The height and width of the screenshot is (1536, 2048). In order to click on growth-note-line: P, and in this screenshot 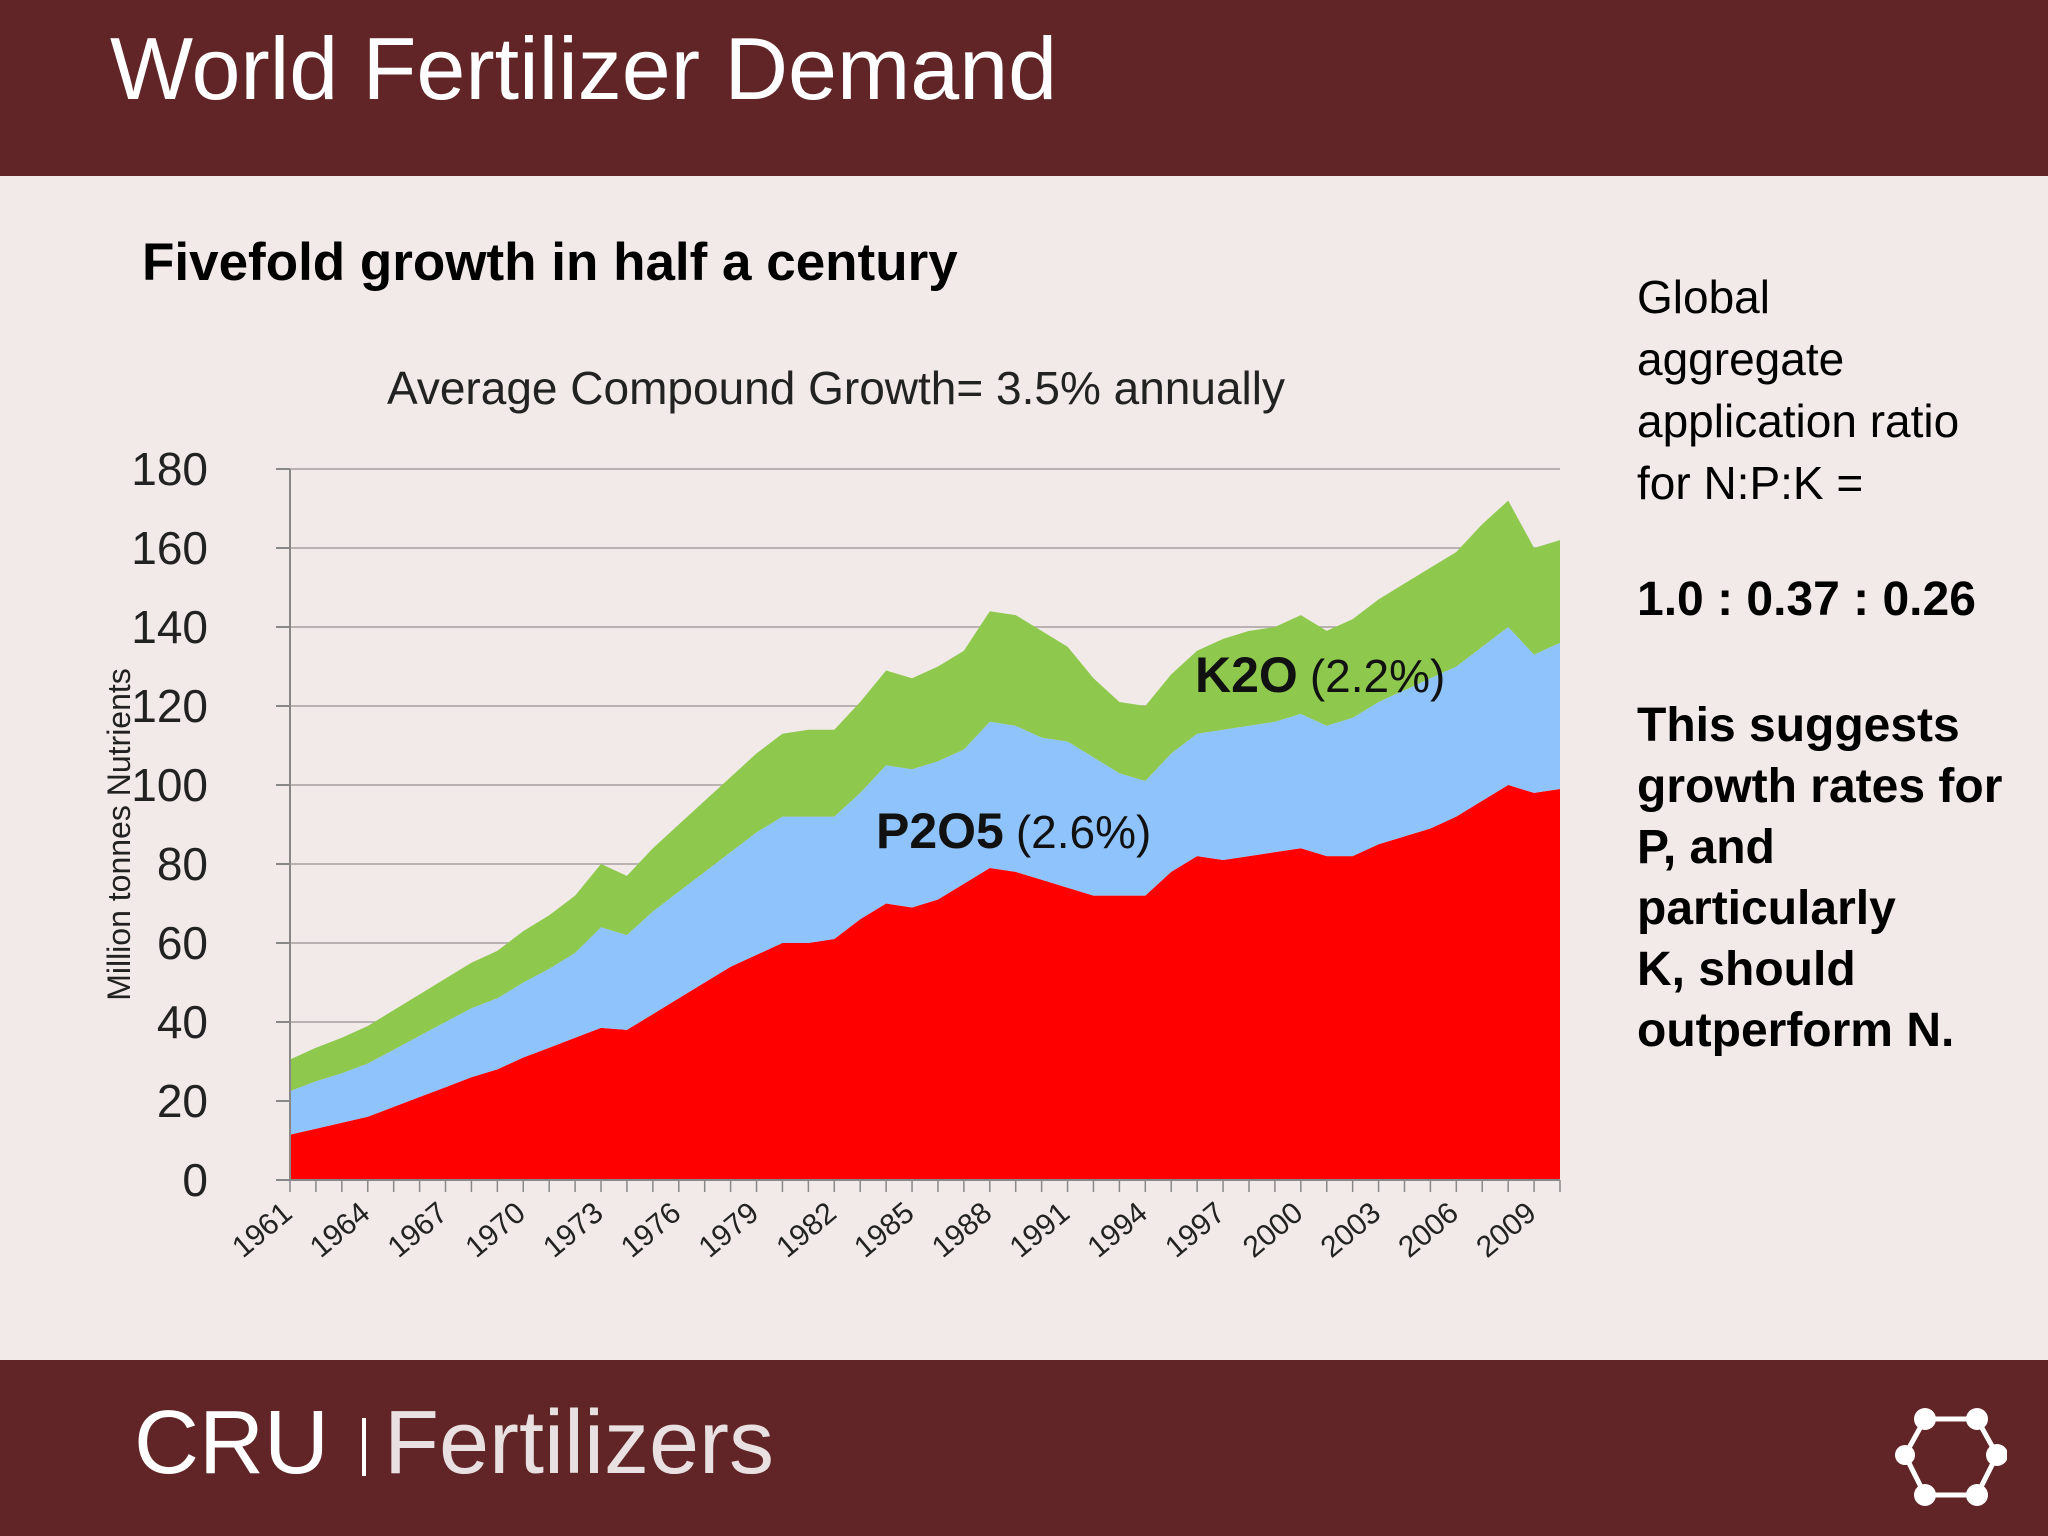, I will do `click(1706, 847)`.